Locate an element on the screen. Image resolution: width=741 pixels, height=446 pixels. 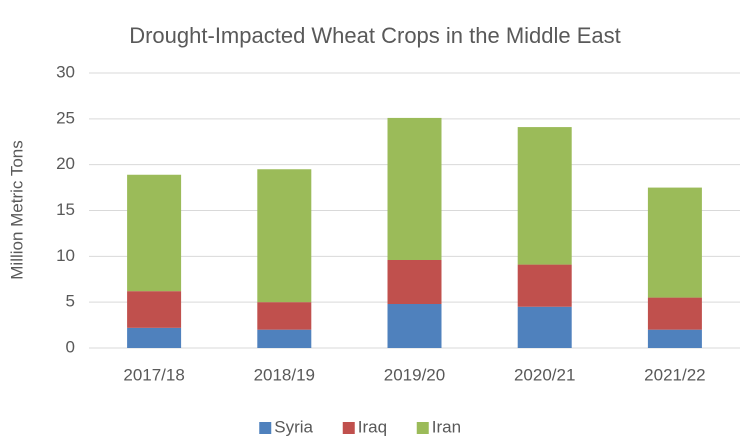
y-tick-label: 25 is located at coordinates (65, 117).